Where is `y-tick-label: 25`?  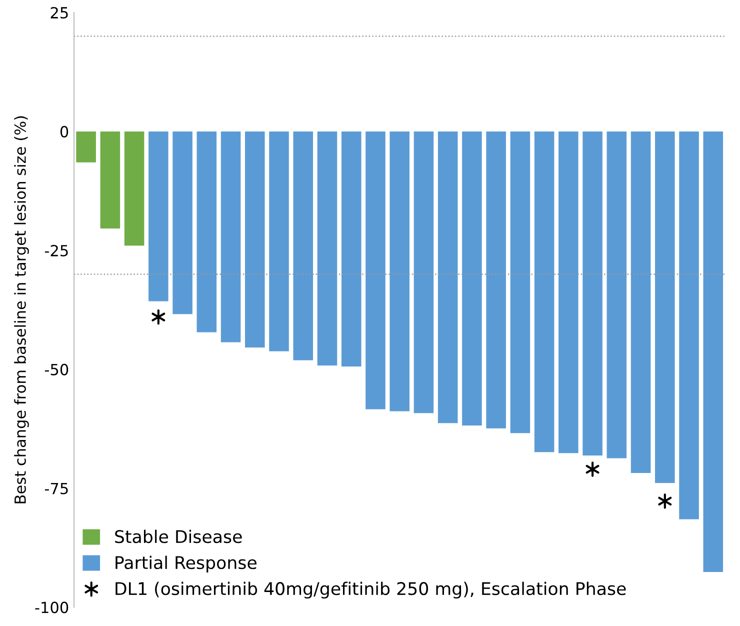 y-tick-label: 25 is located at coordinates (59, 12).